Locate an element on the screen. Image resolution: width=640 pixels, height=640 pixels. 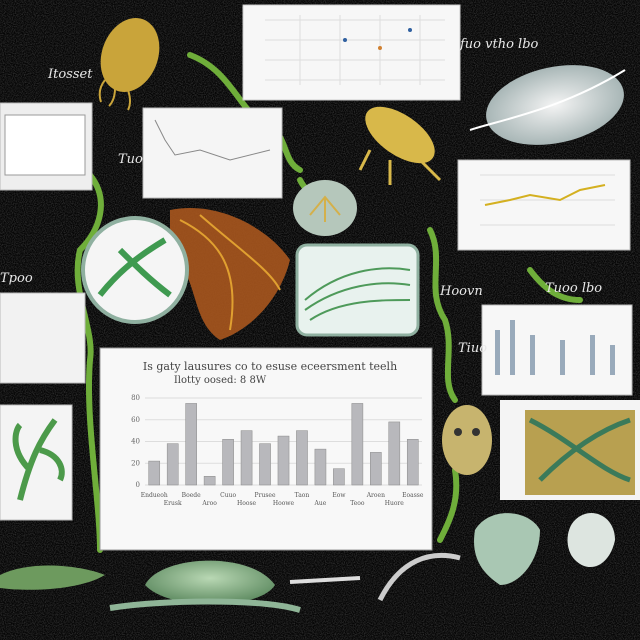
y-tick-label: 40 is located at coordinates (135, 442).